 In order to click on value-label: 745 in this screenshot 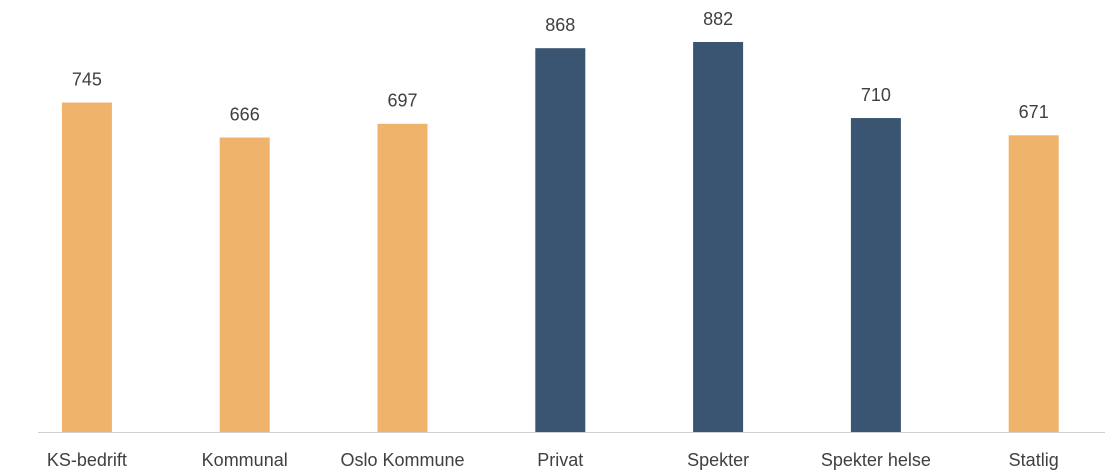, I will do `click(87, 79)`.